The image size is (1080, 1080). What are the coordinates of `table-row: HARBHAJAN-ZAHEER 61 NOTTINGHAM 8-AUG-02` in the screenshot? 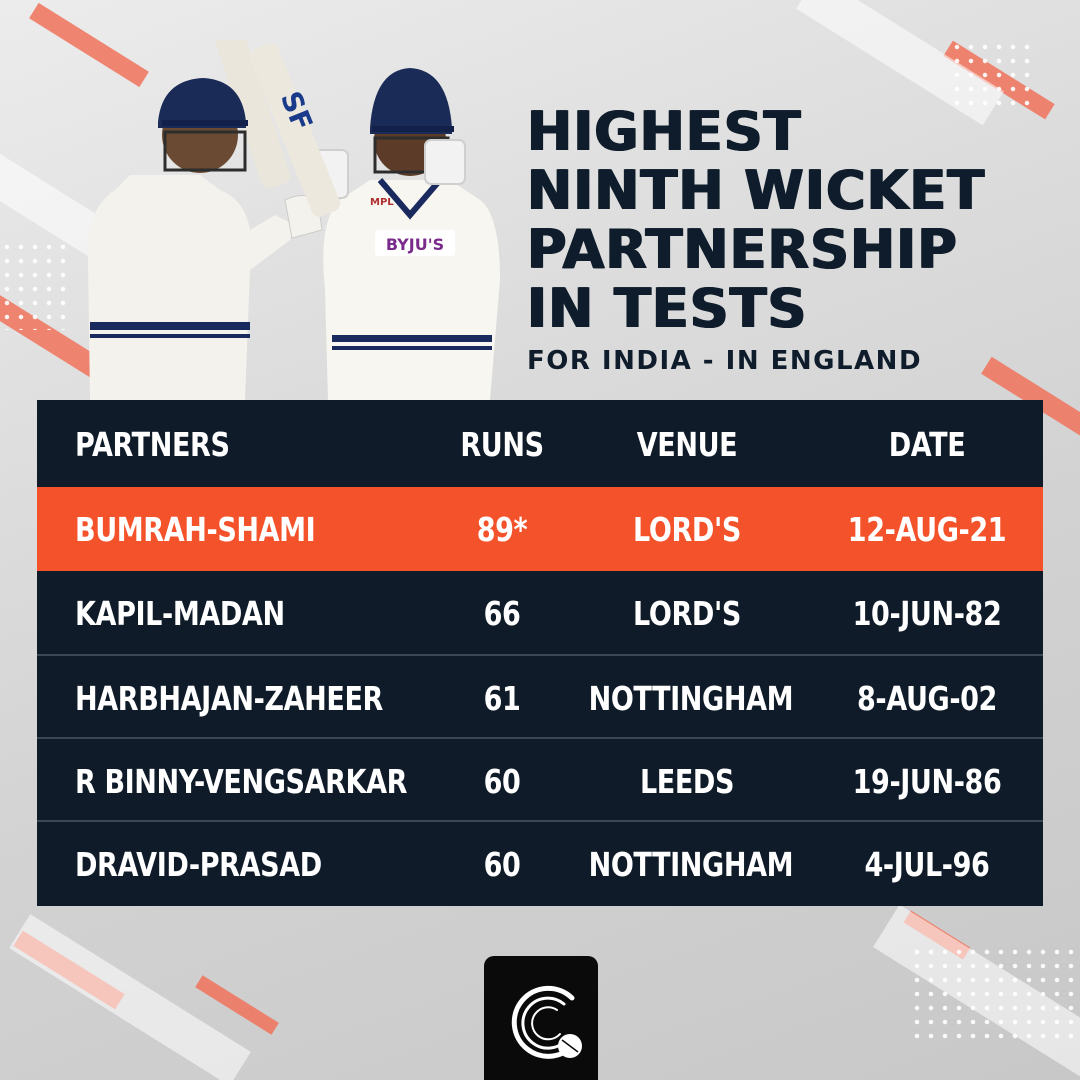 It's located at (540, 698).